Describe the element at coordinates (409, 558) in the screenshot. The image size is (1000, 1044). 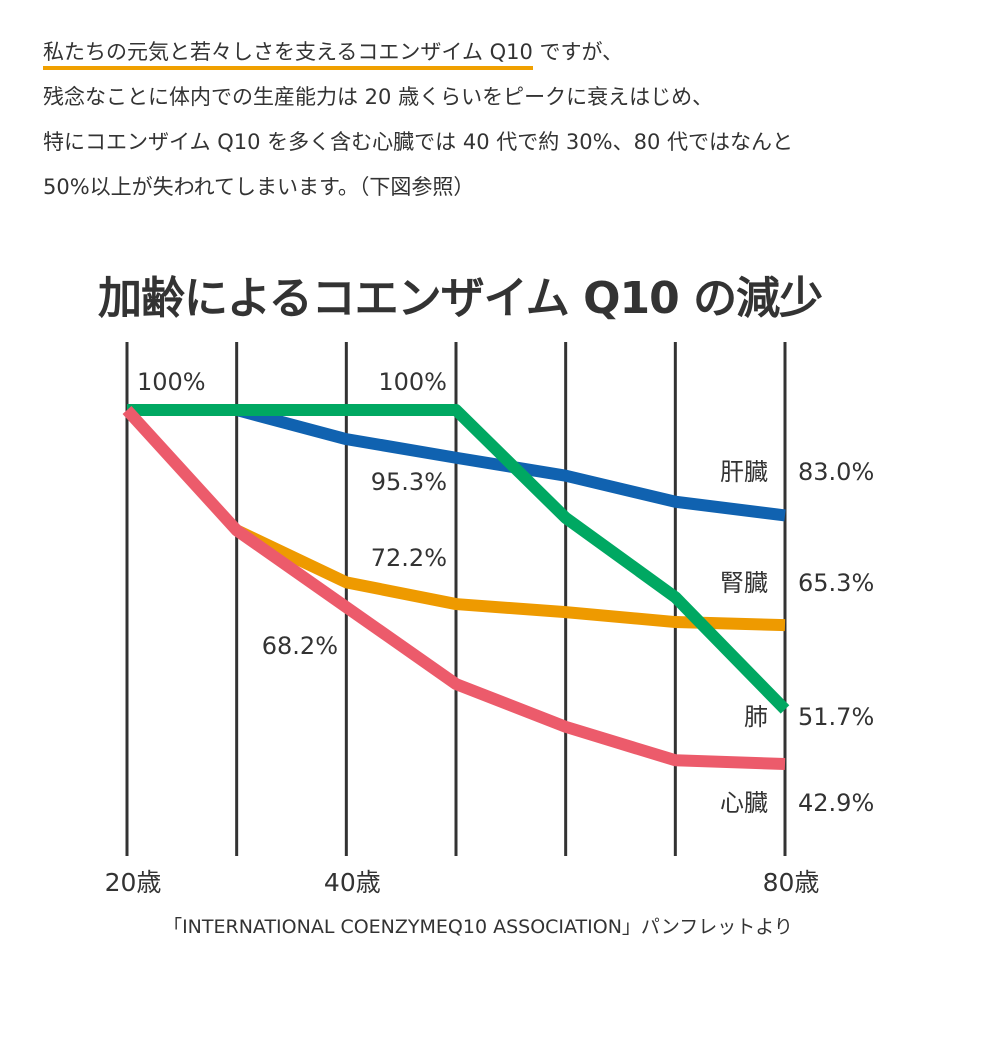
I see `data-label: 72.2%` at that location.